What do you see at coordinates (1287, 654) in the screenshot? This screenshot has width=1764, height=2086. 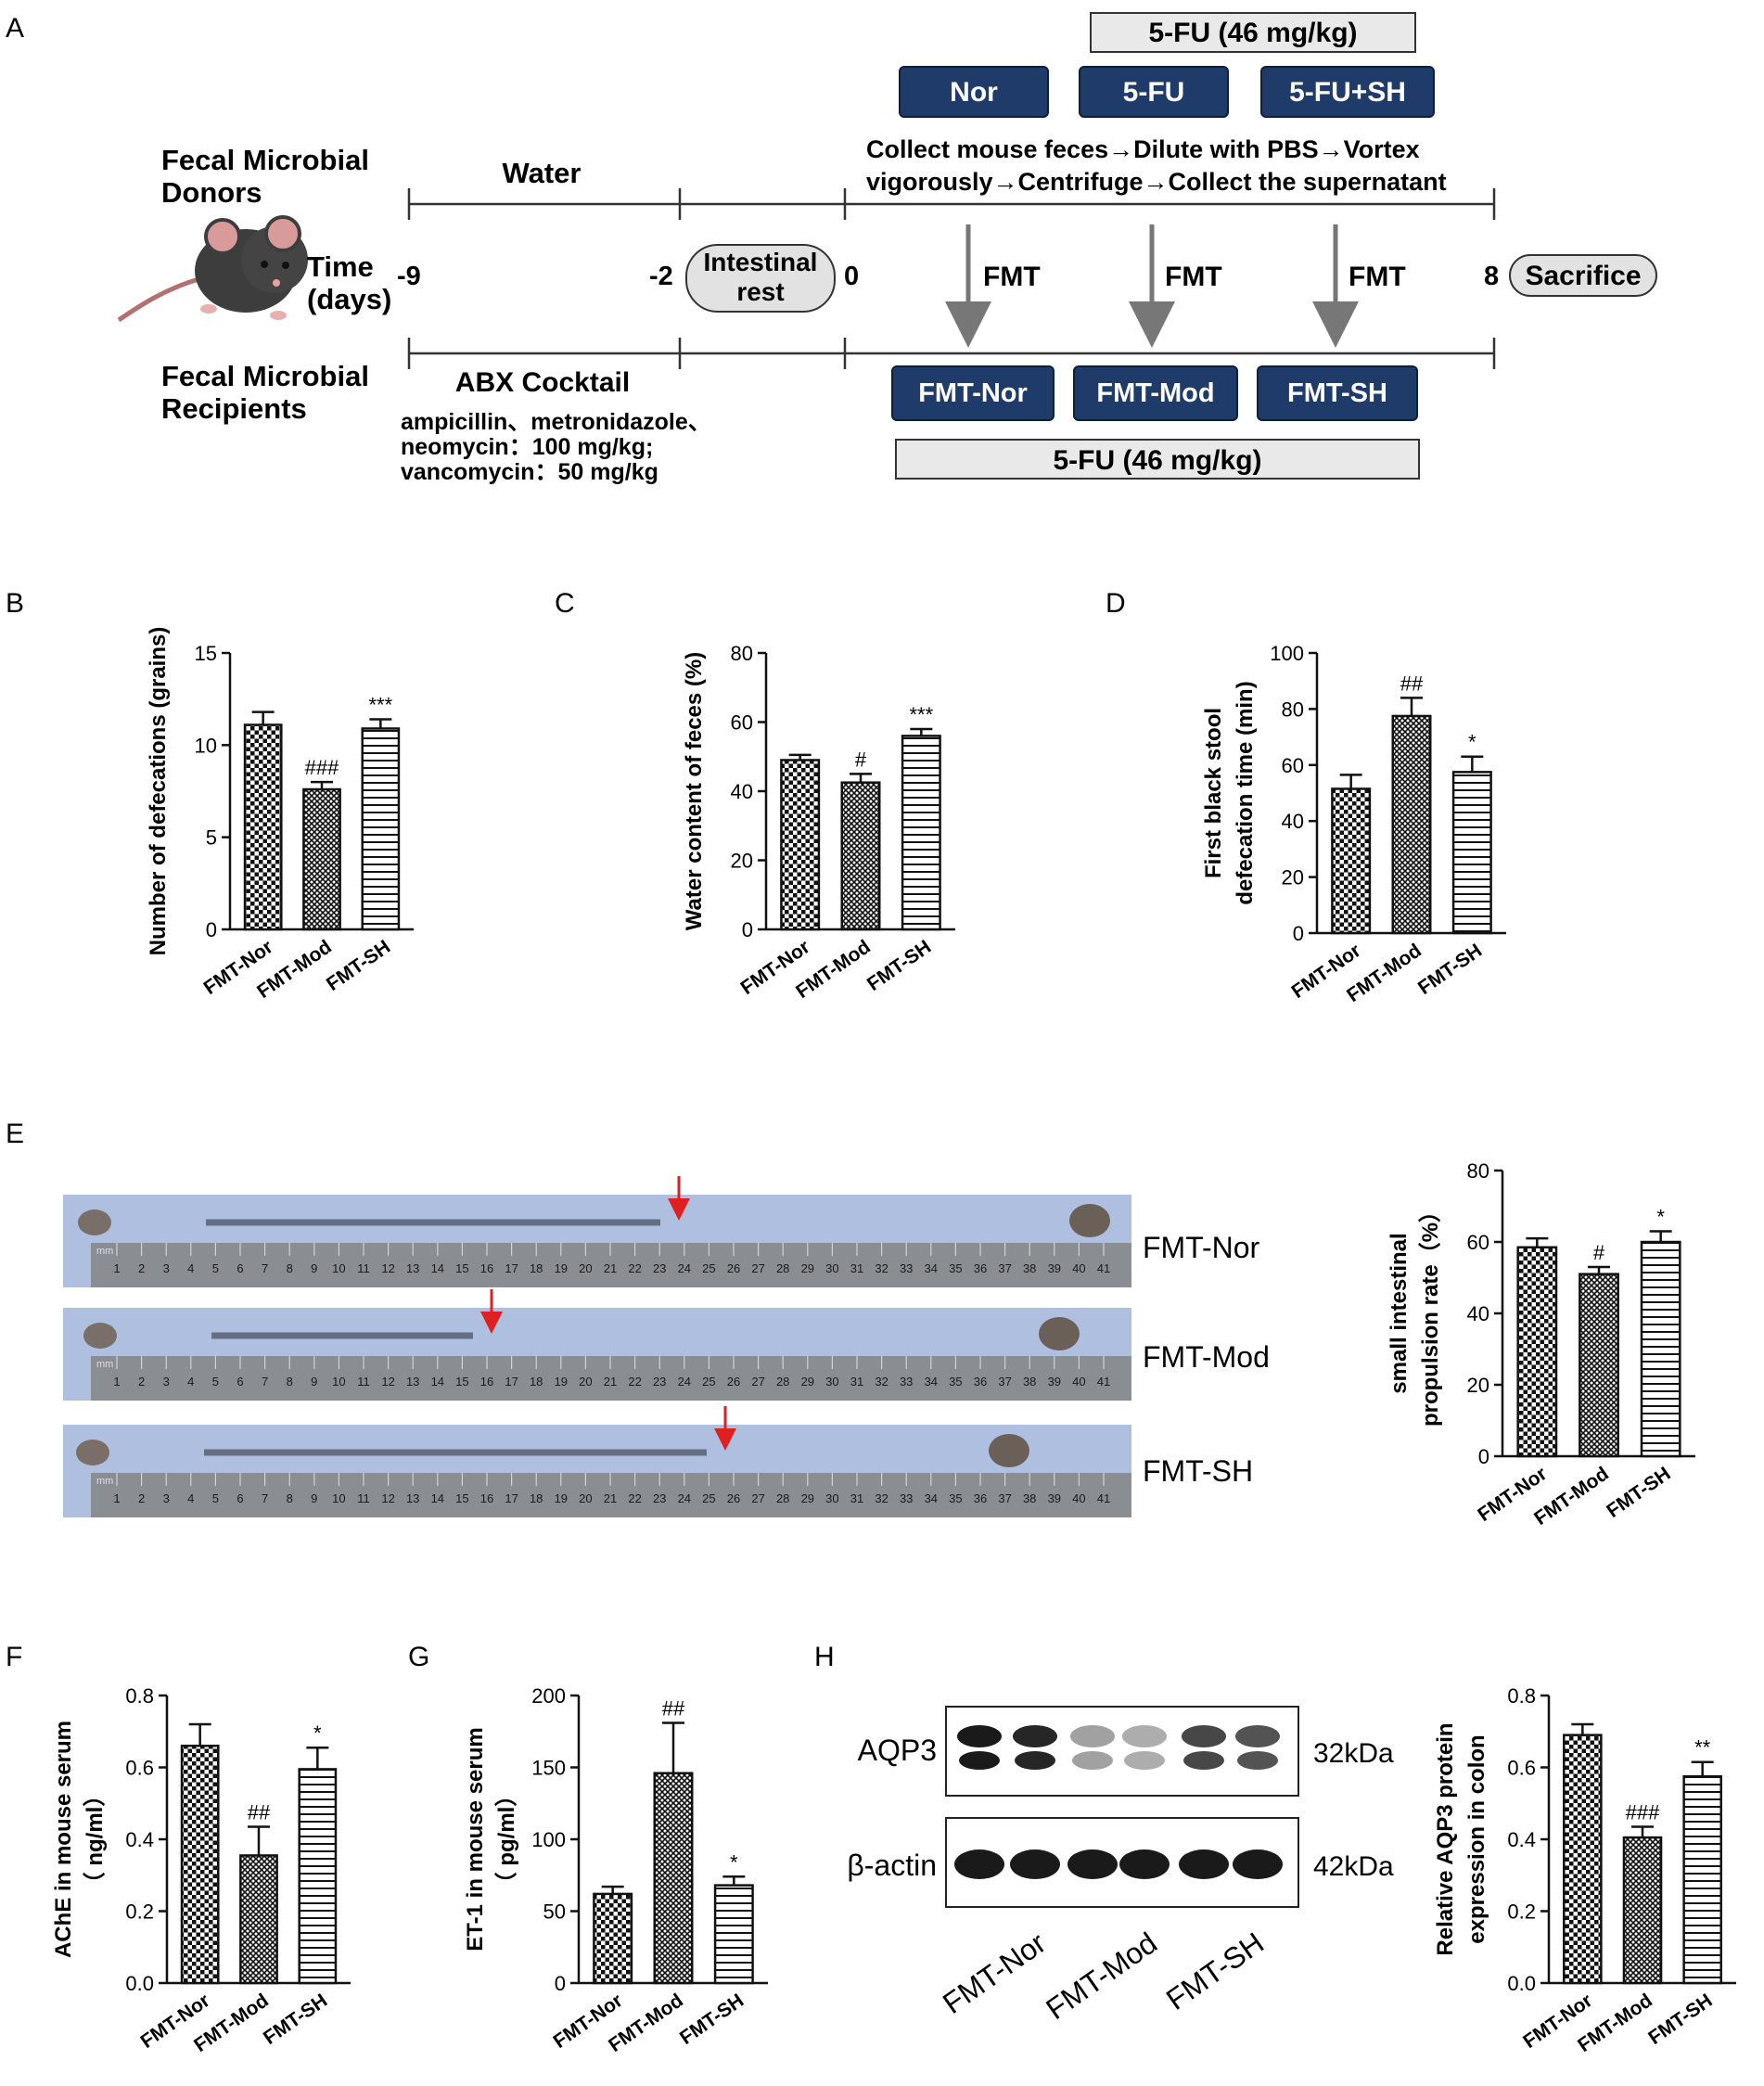 I see `y-tick-label: 100` at bounding box center [1287, 654].